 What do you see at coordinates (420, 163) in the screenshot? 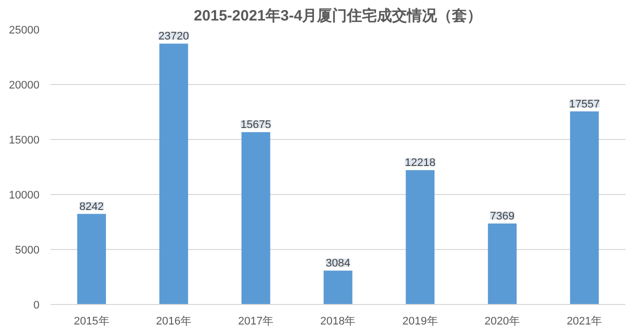
I see `data-label: 12218` at bounding box center [420, 163].